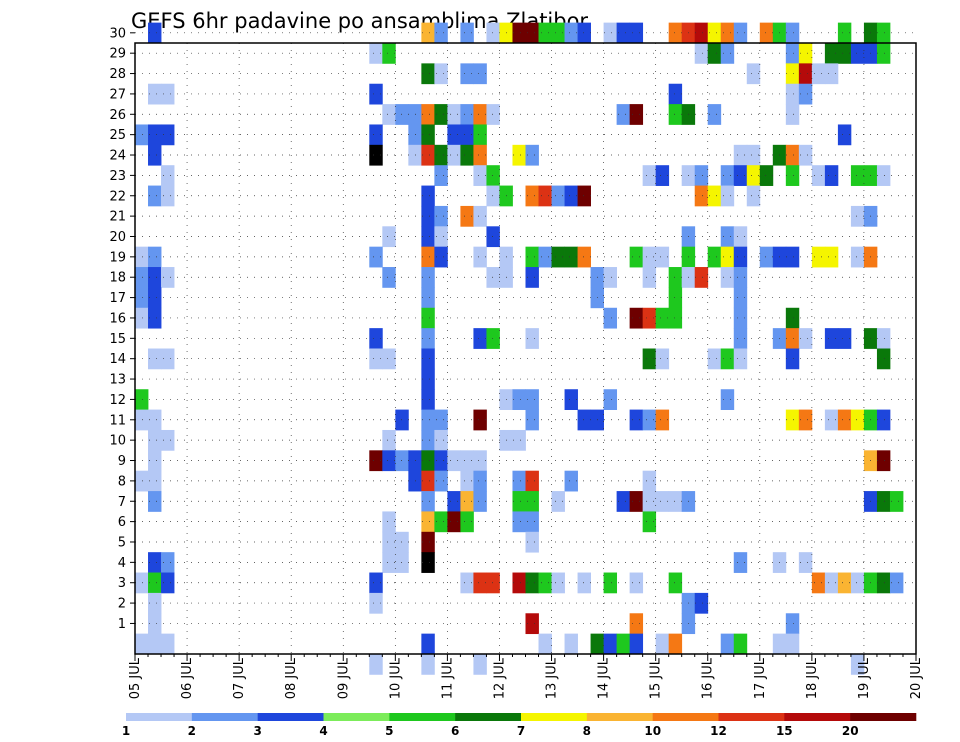 Image resolution: width=960 pixels, height=742 pixels. Describe the element at coordinates (500, 678) in the screenshot. I see `x-tick-label: 12 JUL` at that location.